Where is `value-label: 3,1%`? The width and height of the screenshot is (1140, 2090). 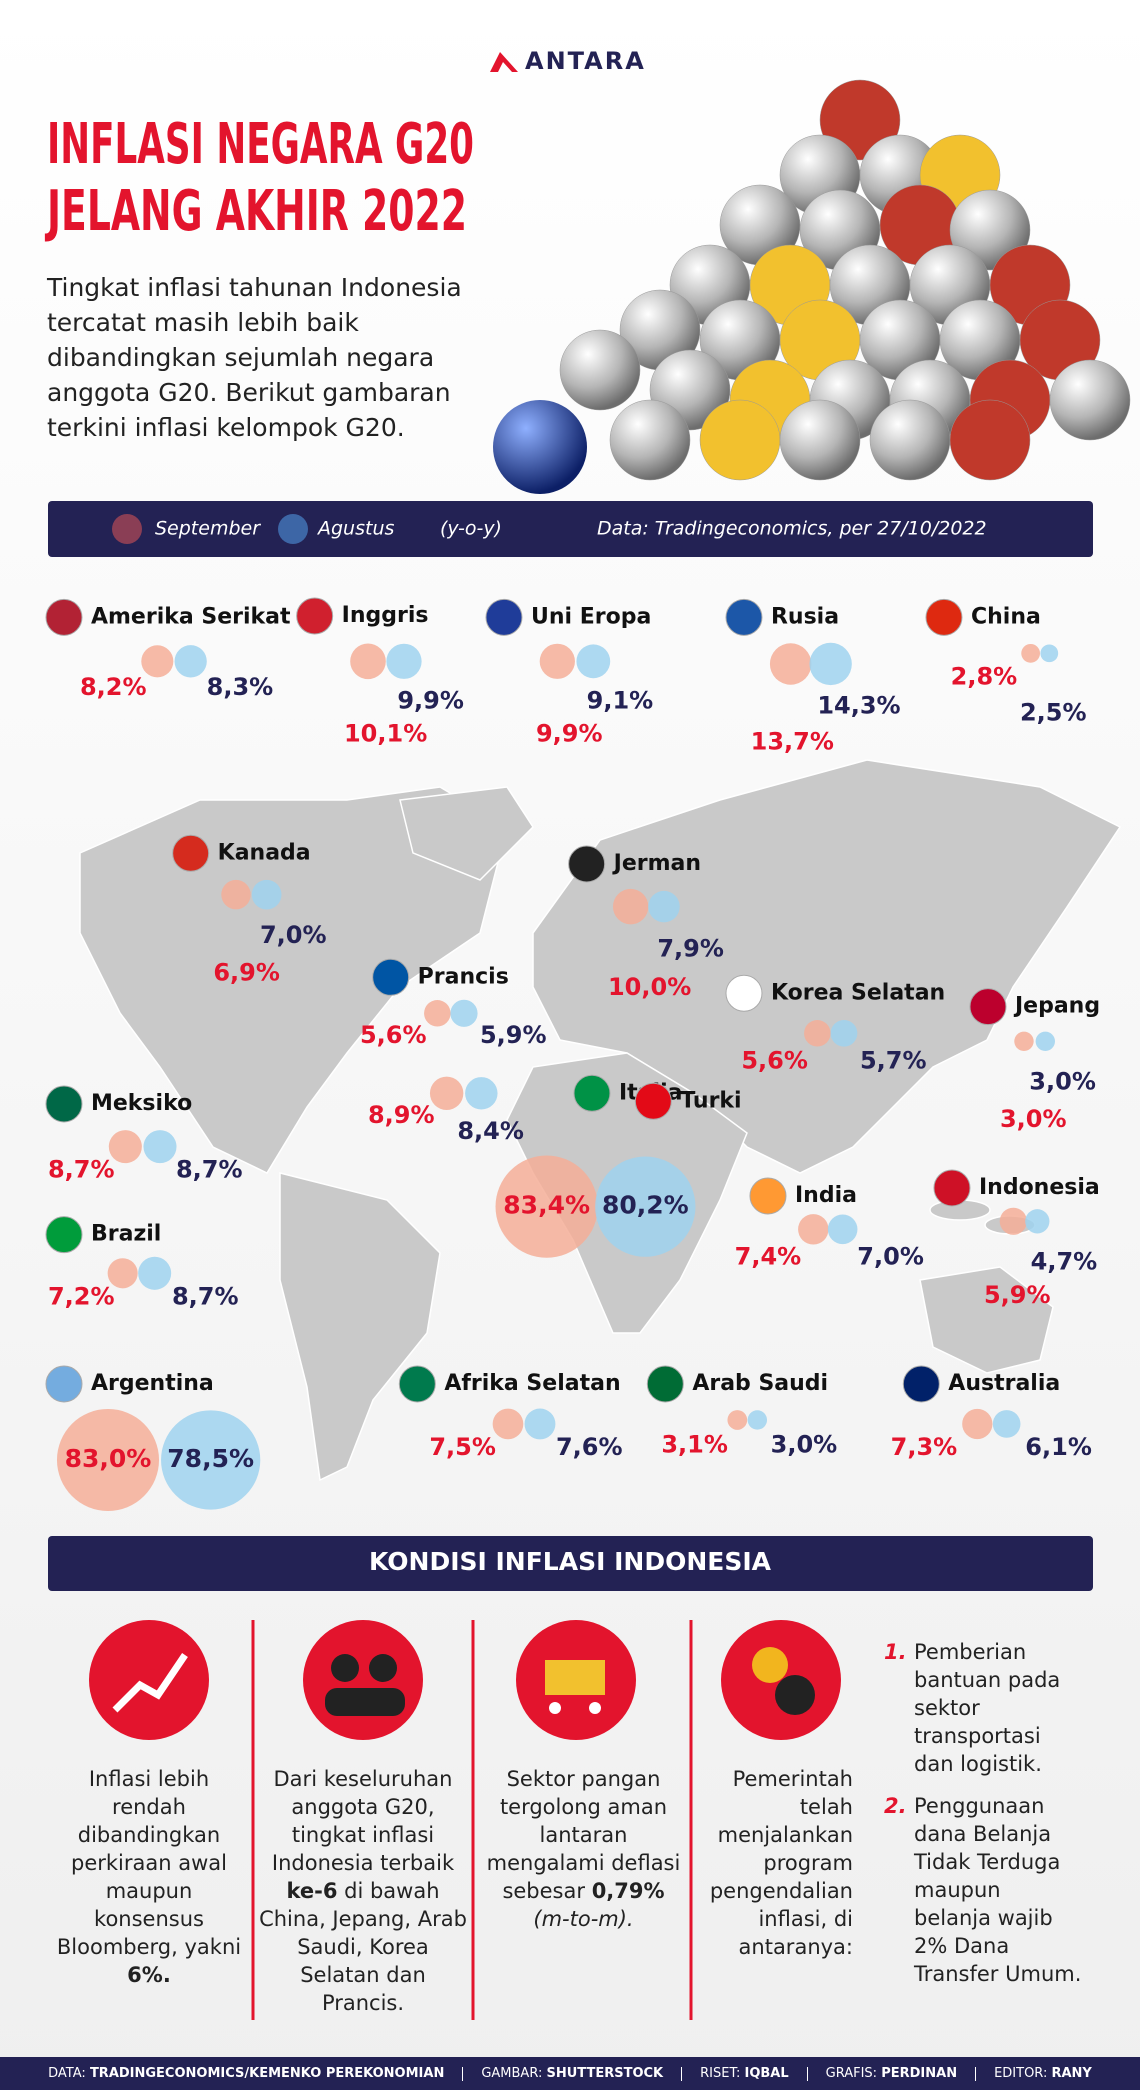
value-label: 3,1% is located at coordinates (694, 1444).